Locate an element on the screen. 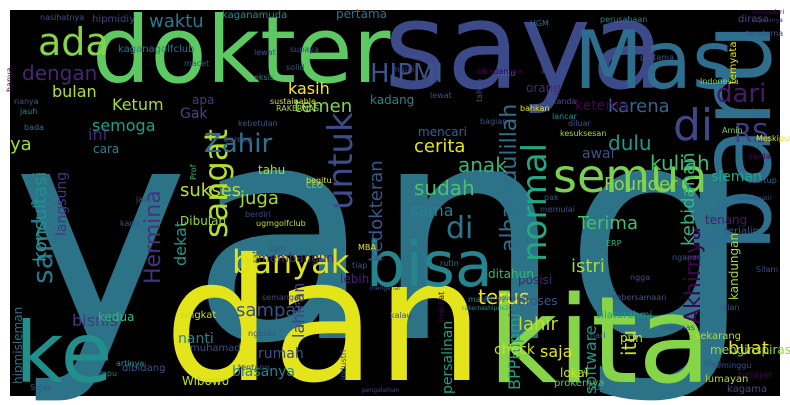 This screenshot has width=790, height=405. word-waktu: waktu is located at coordinates (176, 21).